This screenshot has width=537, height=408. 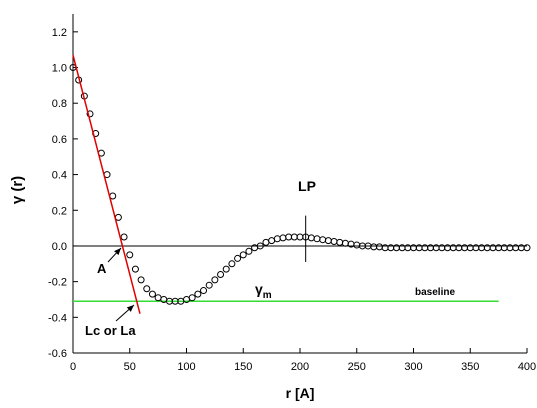 I want to click on x-tick-label: 100, so click(x=186, y=367).